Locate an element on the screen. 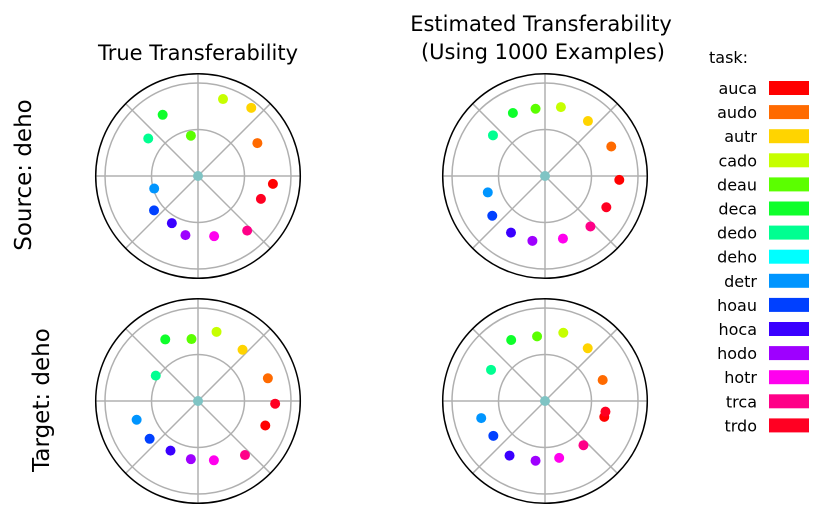 The height and width of the screenshot is (508, 831). legend-swatch-hotr is located at coordinates (789, 377).